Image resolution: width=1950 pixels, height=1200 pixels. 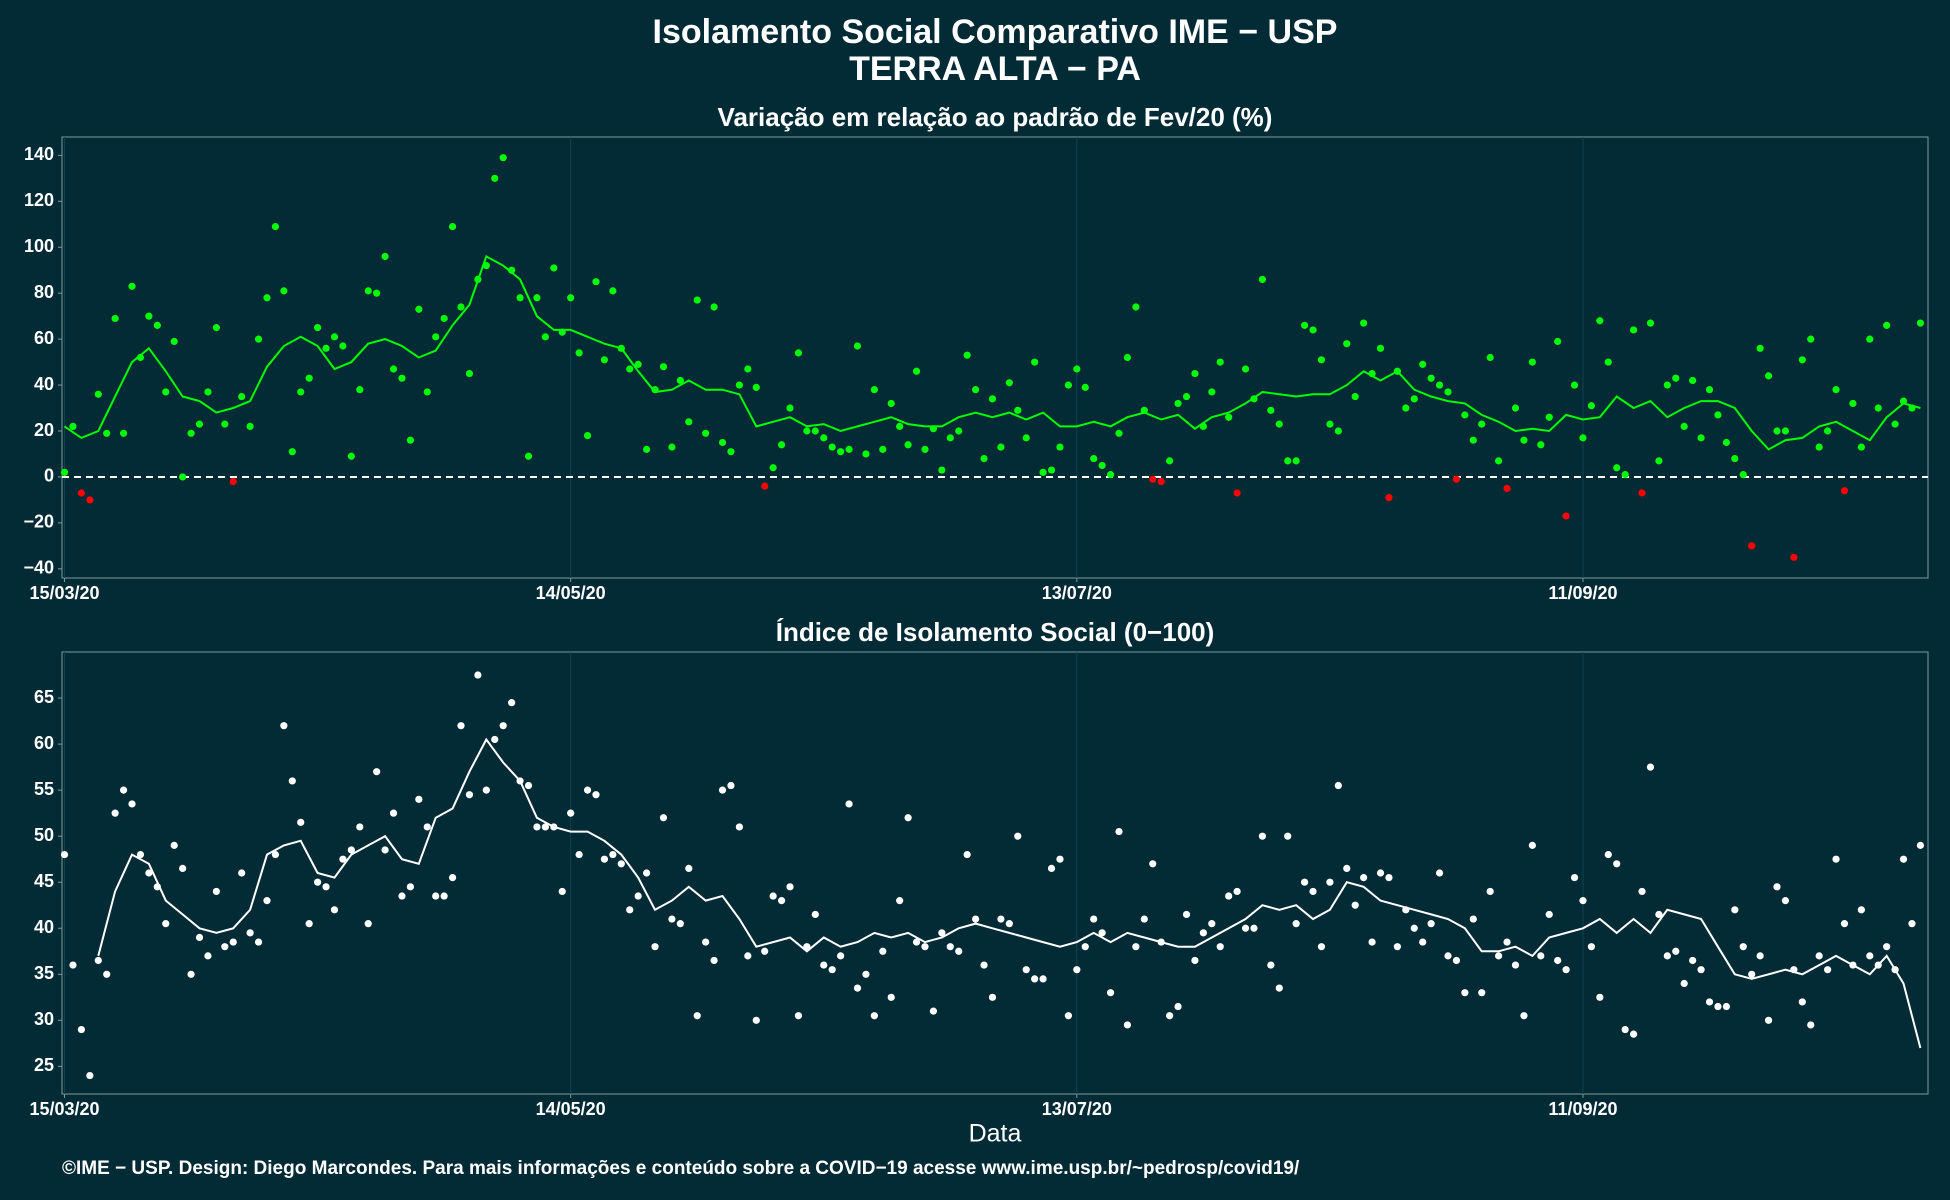 What do you see at coordinates (49, 476) in the screenshot?
I see `y-tick-label: 0` at bounding box center [49, 476].